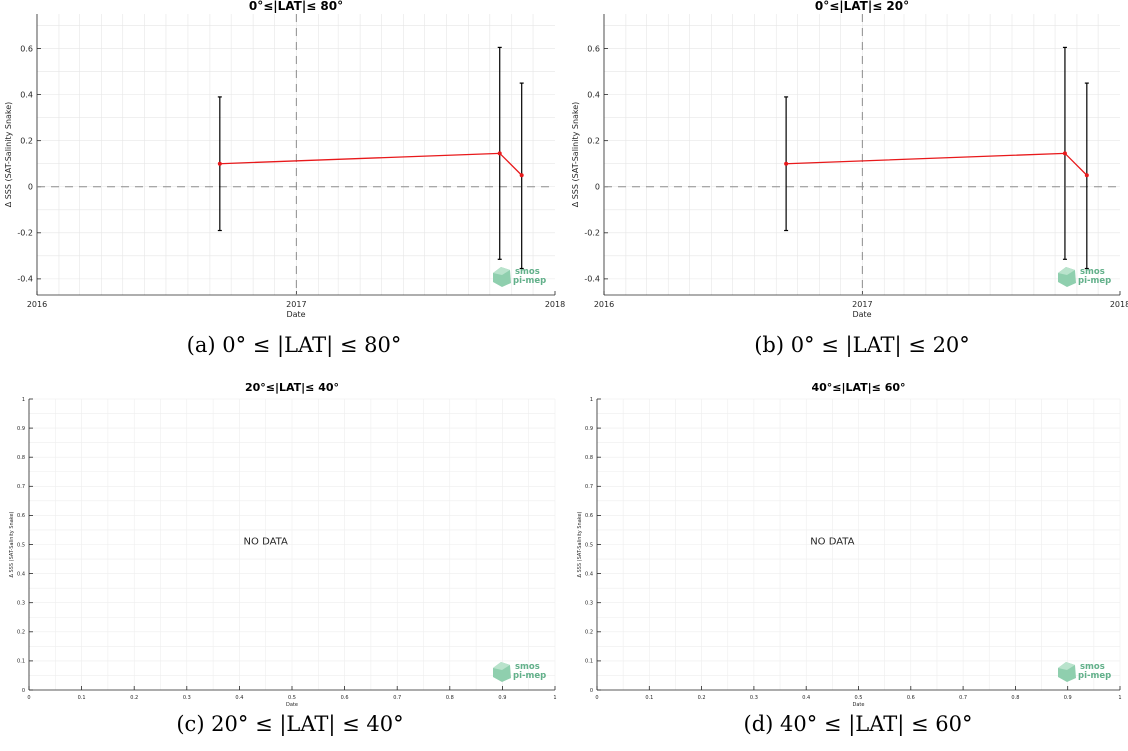 This screenshot has width=1128, height=751. Describe the element at coordinates (290, 724) in the screenshot. I see `caption-c: (c) 20° ≤ |LAT| ≤ 40°` at that location.